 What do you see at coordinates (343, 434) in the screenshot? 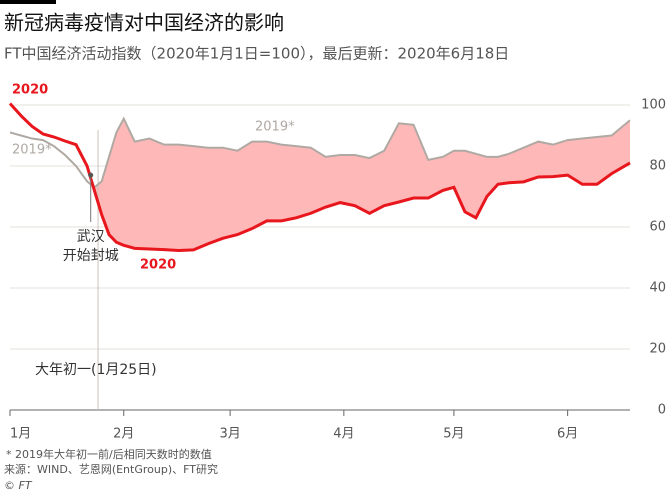
I see `x-tick-label: 4月` at bounding box center [343, 434].